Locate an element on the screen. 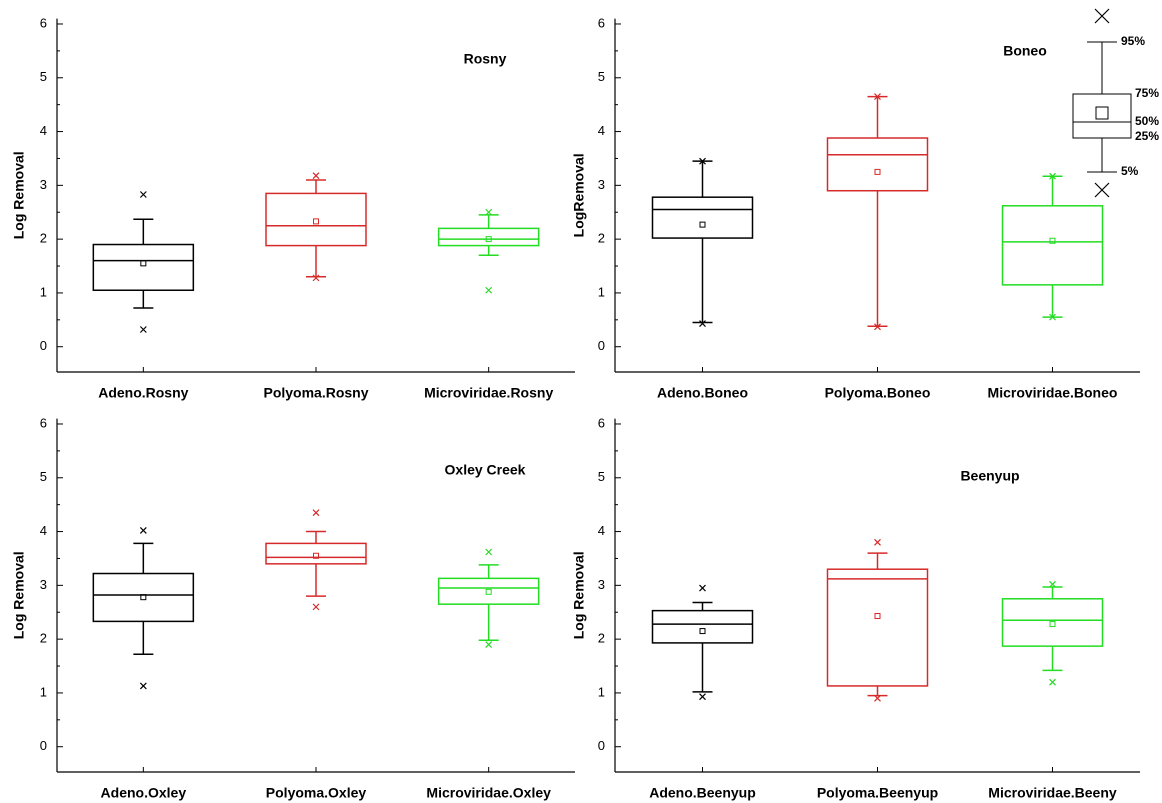  panel-title: Beenyup is located at coordinates (989, 476).